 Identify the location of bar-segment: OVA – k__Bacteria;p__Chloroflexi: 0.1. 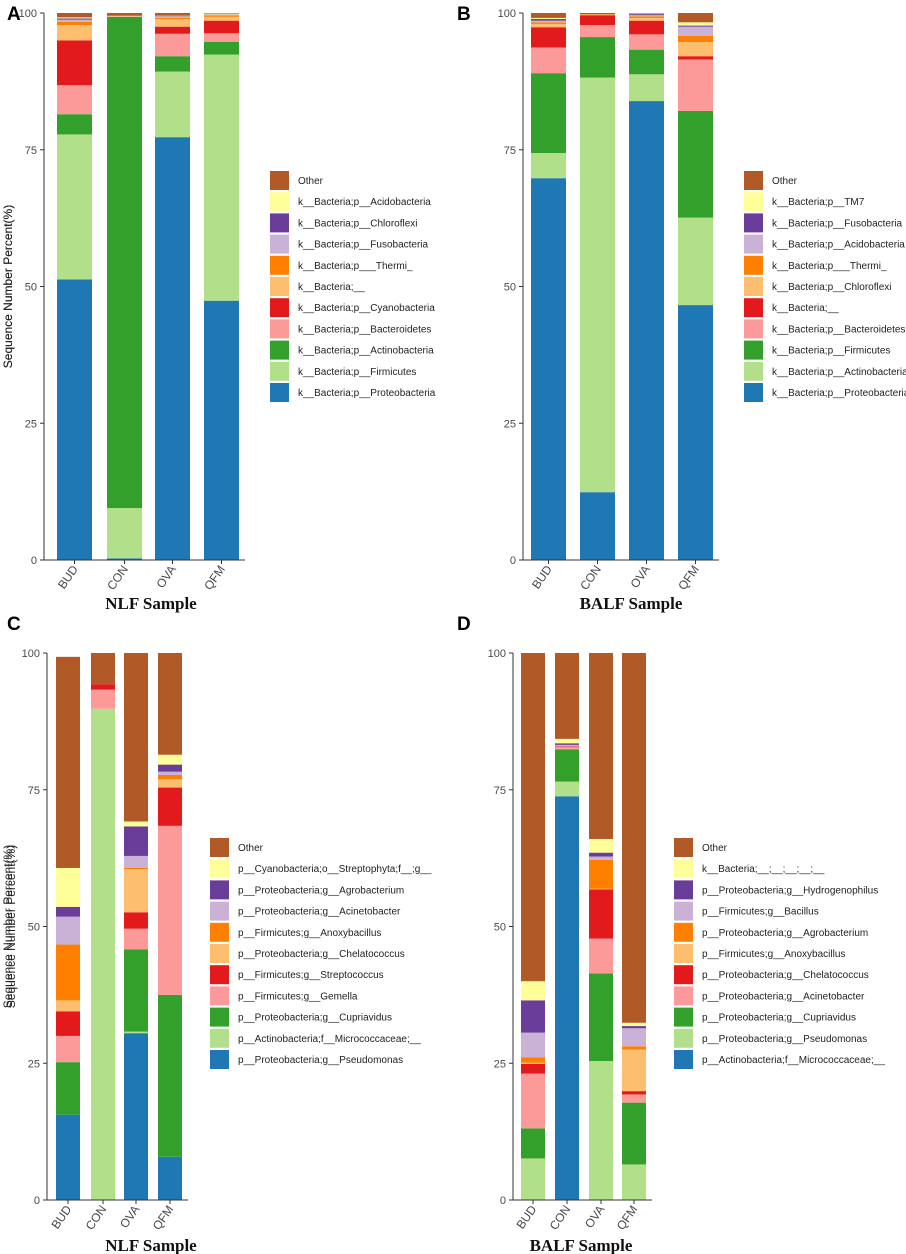
(172, 16).